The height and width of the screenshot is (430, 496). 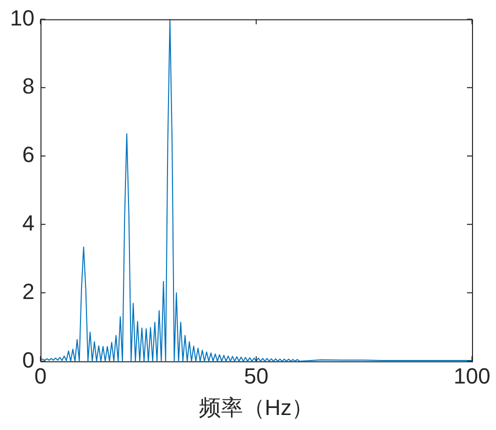 What do you see at coordinates (22, 17) in the screenshot?
I see `y-tick-label: 10` at bounding box center [22, 17].